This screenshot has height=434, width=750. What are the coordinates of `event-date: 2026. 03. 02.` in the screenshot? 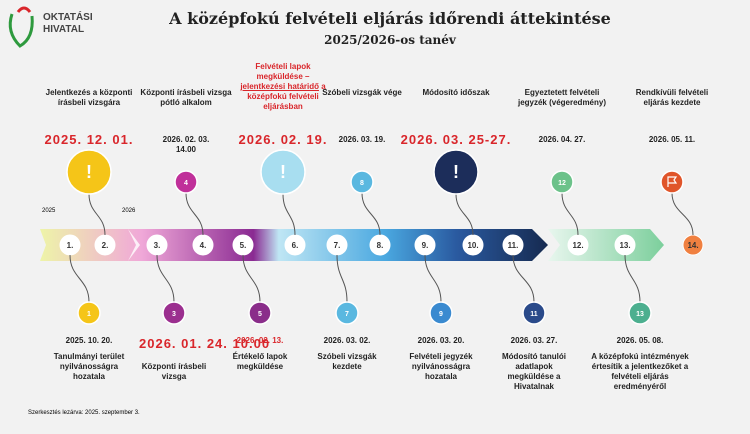 It's located at (347, 340).